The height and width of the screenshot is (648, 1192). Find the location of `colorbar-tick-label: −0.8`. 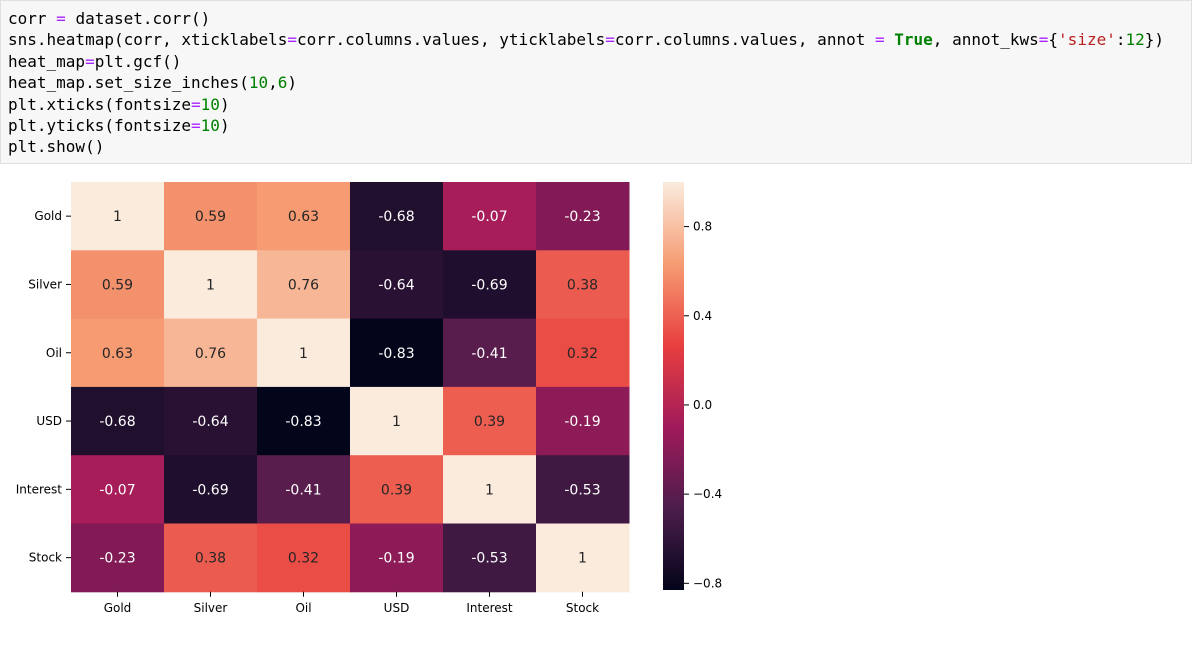

colorbar-tick-label: −0.8 is located at coordinates (707, 583).